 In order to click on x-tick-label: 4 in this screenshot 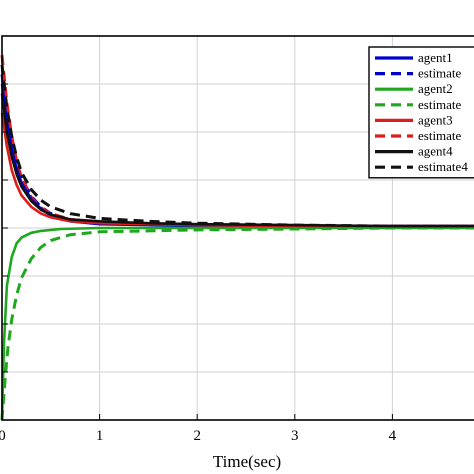, I will do `click(393, 436)`.